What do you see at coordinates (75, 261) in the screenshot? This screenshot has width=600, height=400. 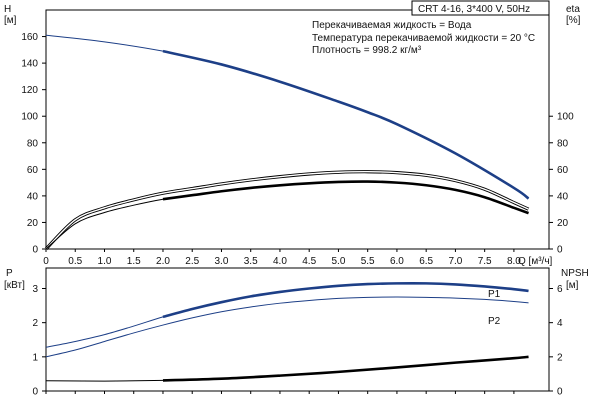 I see `x-tick-label: 0.5` at bounding box center [75, 261].